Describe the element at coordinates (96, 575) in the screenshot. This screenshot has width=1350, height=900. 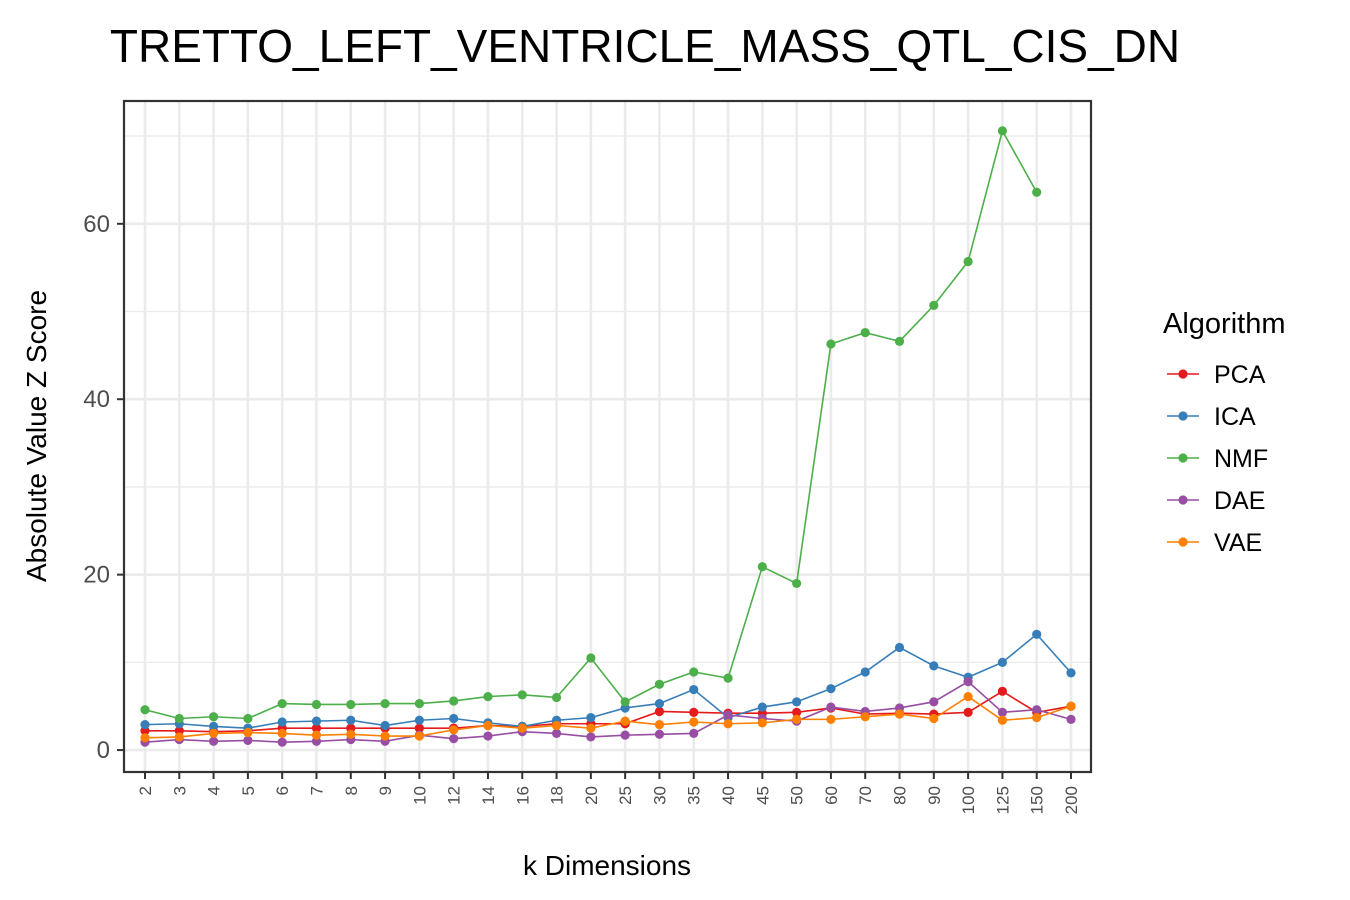
I see `y-tick-label: 20` at that location.